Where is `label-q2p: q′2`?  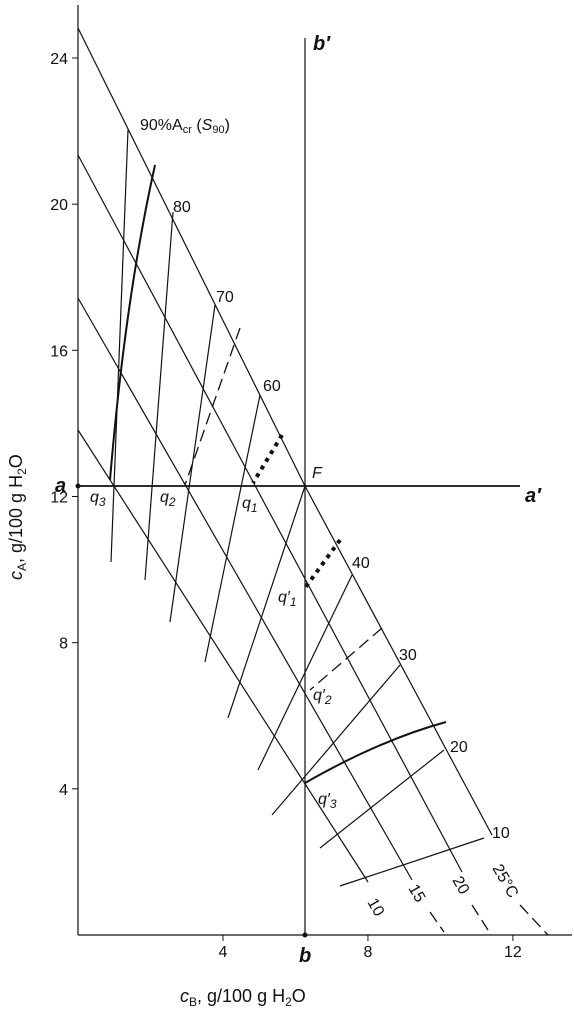 label-q2p: q′2 is located at coordinates (322, 697).